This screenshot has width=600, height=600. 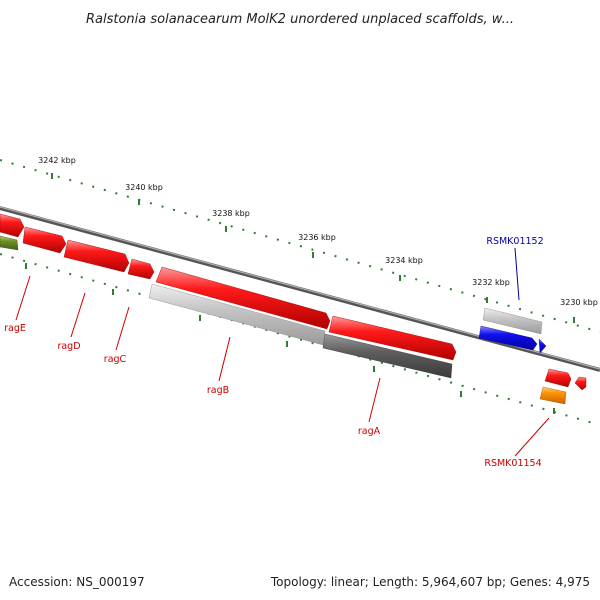 I want to click on tick-label: 3232 kbp, so click(x=491, y=282).